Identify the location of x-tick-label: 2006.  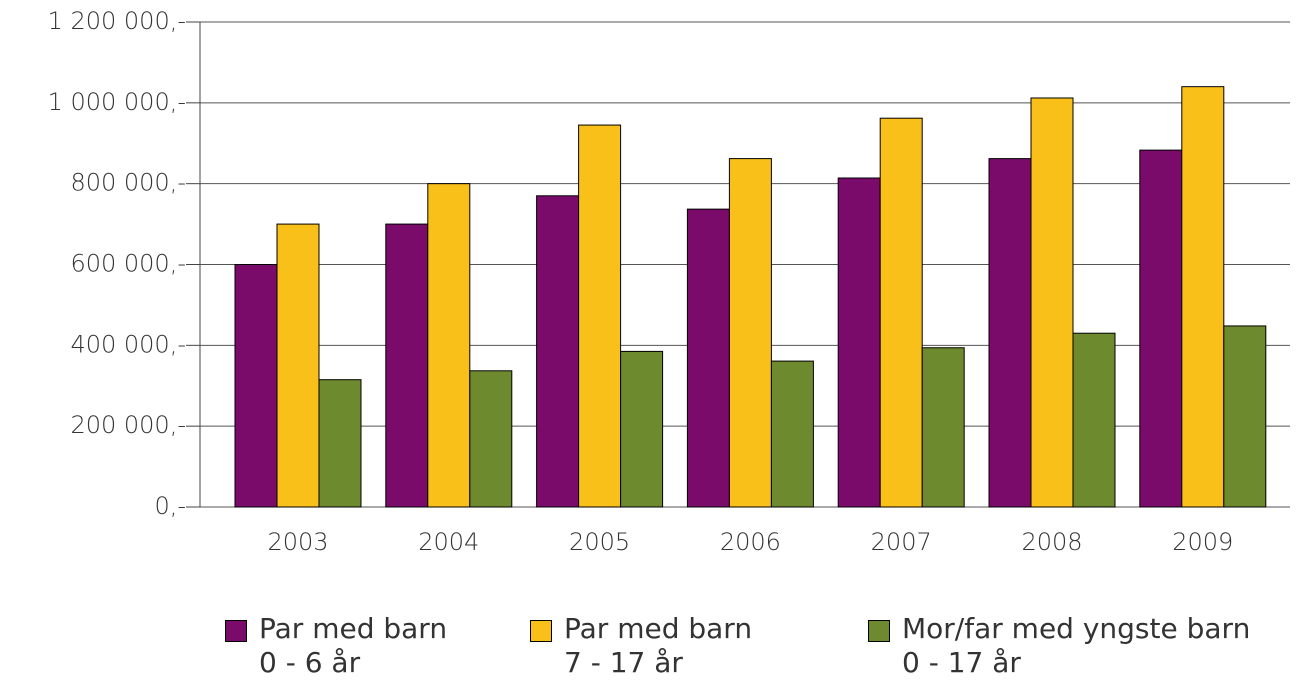
(750, 542).